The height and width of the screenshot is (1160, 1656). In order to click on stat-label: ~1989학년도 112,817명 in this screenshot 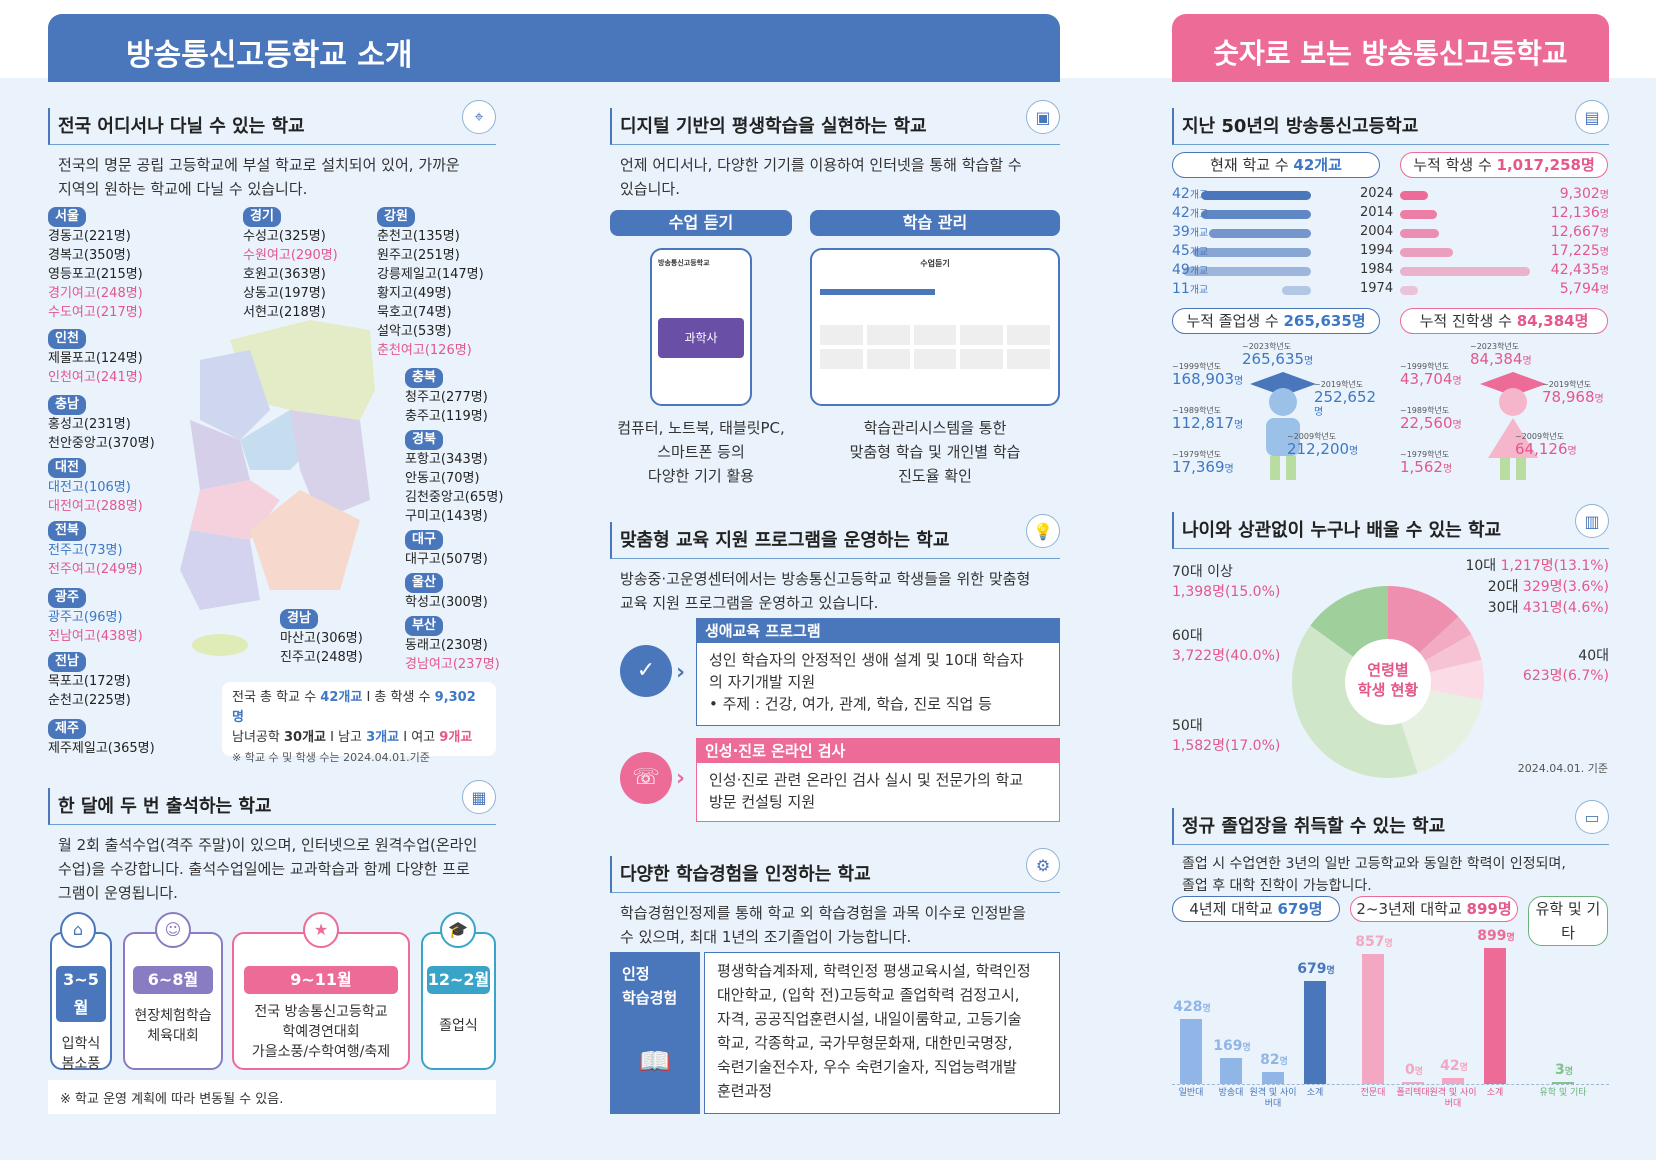, I will do `click(1208, 419)`.